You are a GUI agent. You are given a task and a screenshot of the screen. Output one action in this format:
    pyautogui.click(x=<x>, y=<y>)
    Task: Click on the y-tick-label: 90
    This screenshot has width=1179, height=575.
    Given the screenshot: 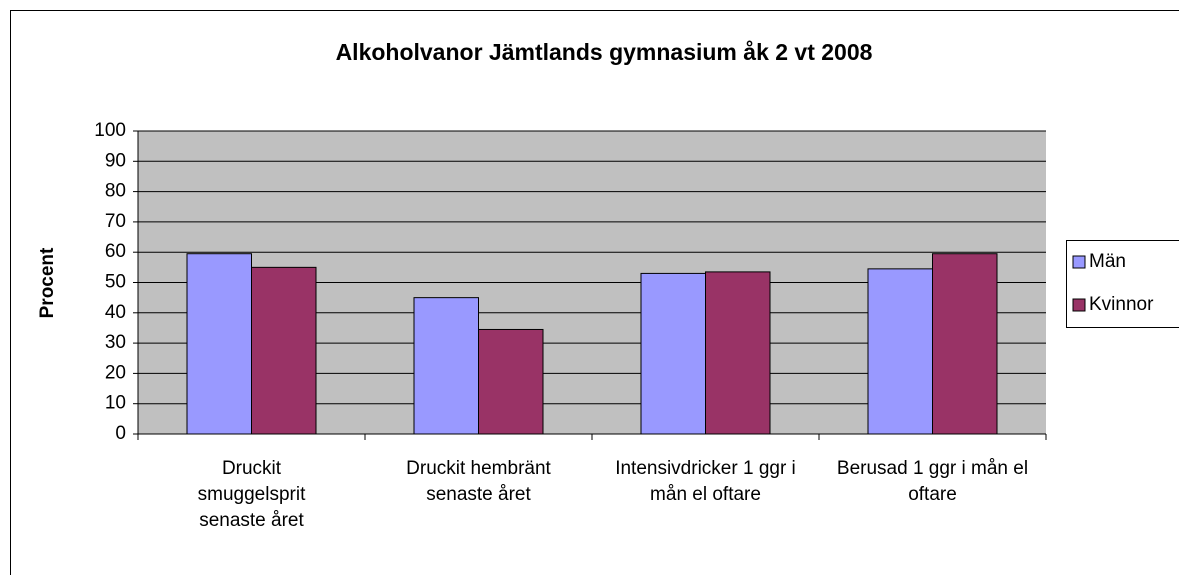 What is the action you would take?
    pyautogui.click(x=115, y=160)
    